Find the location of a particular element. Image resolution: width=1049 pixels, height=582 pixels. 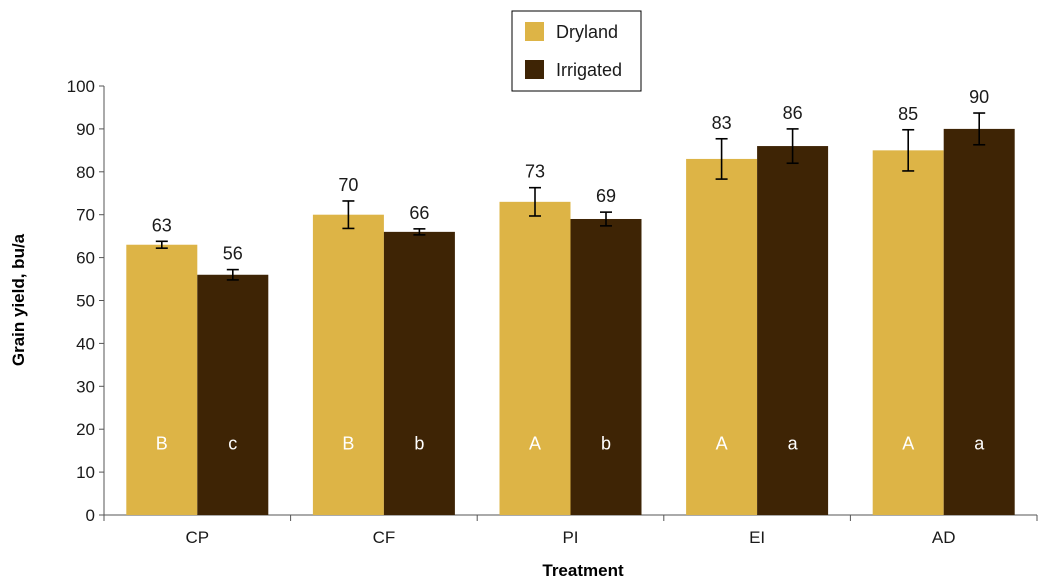

data-label: 70 is located at coordinates (348, 185).